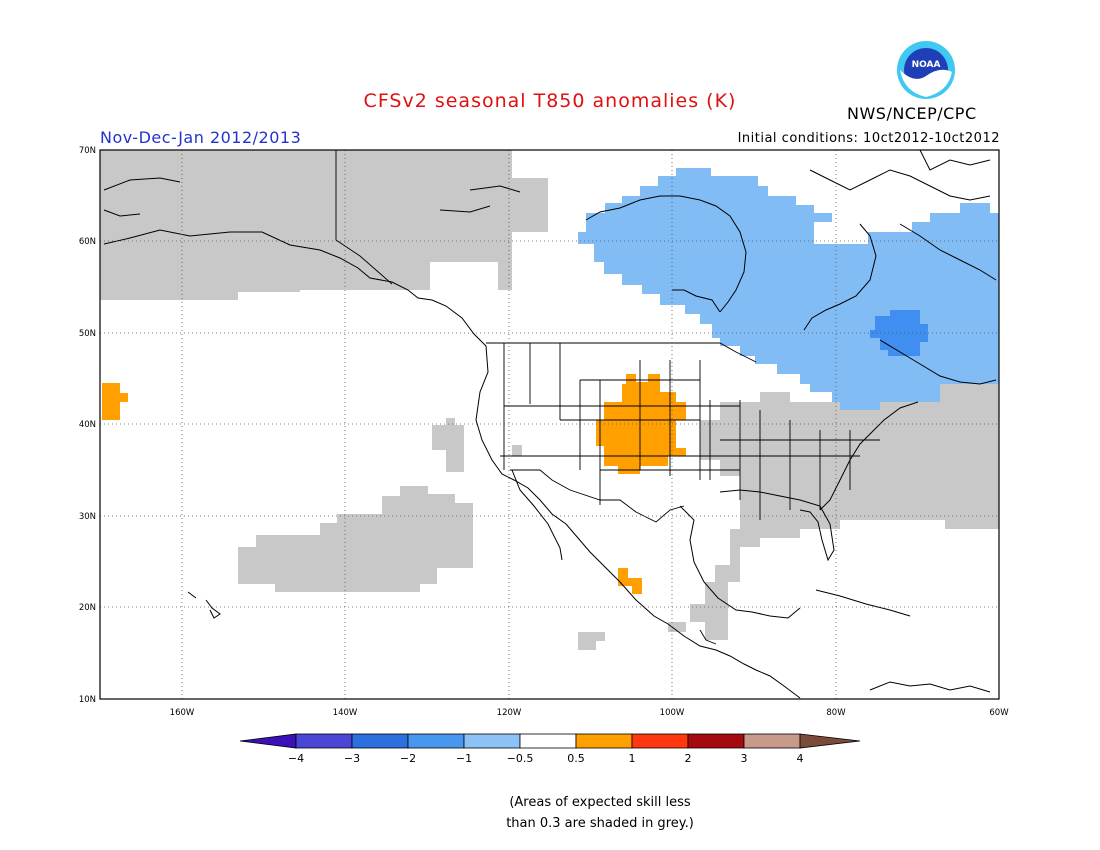  Describe the element at coordinates (632, 758) in the screenshot. I see `colorbar-label: 1` at that location.